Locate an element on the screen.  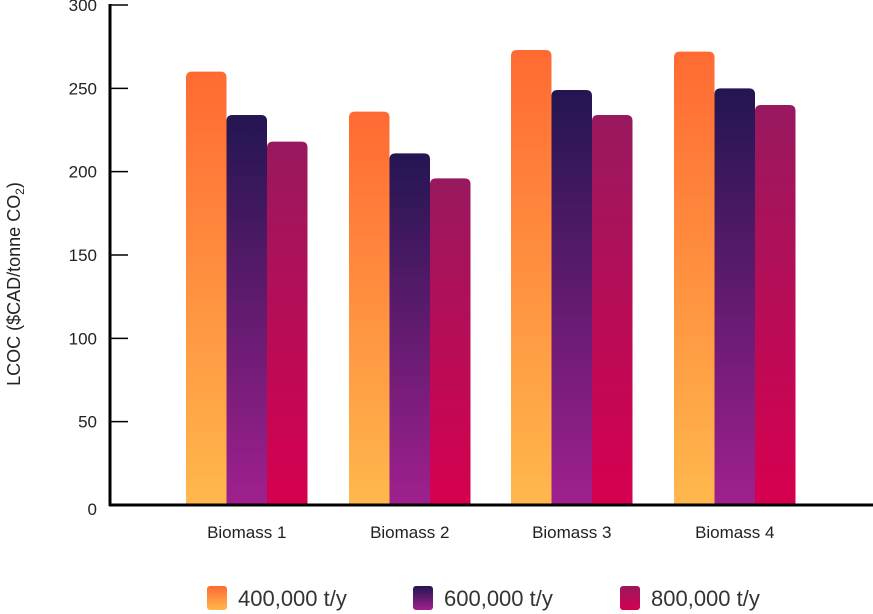
y-tick-label: 150 is located at coordinates (83, 255).